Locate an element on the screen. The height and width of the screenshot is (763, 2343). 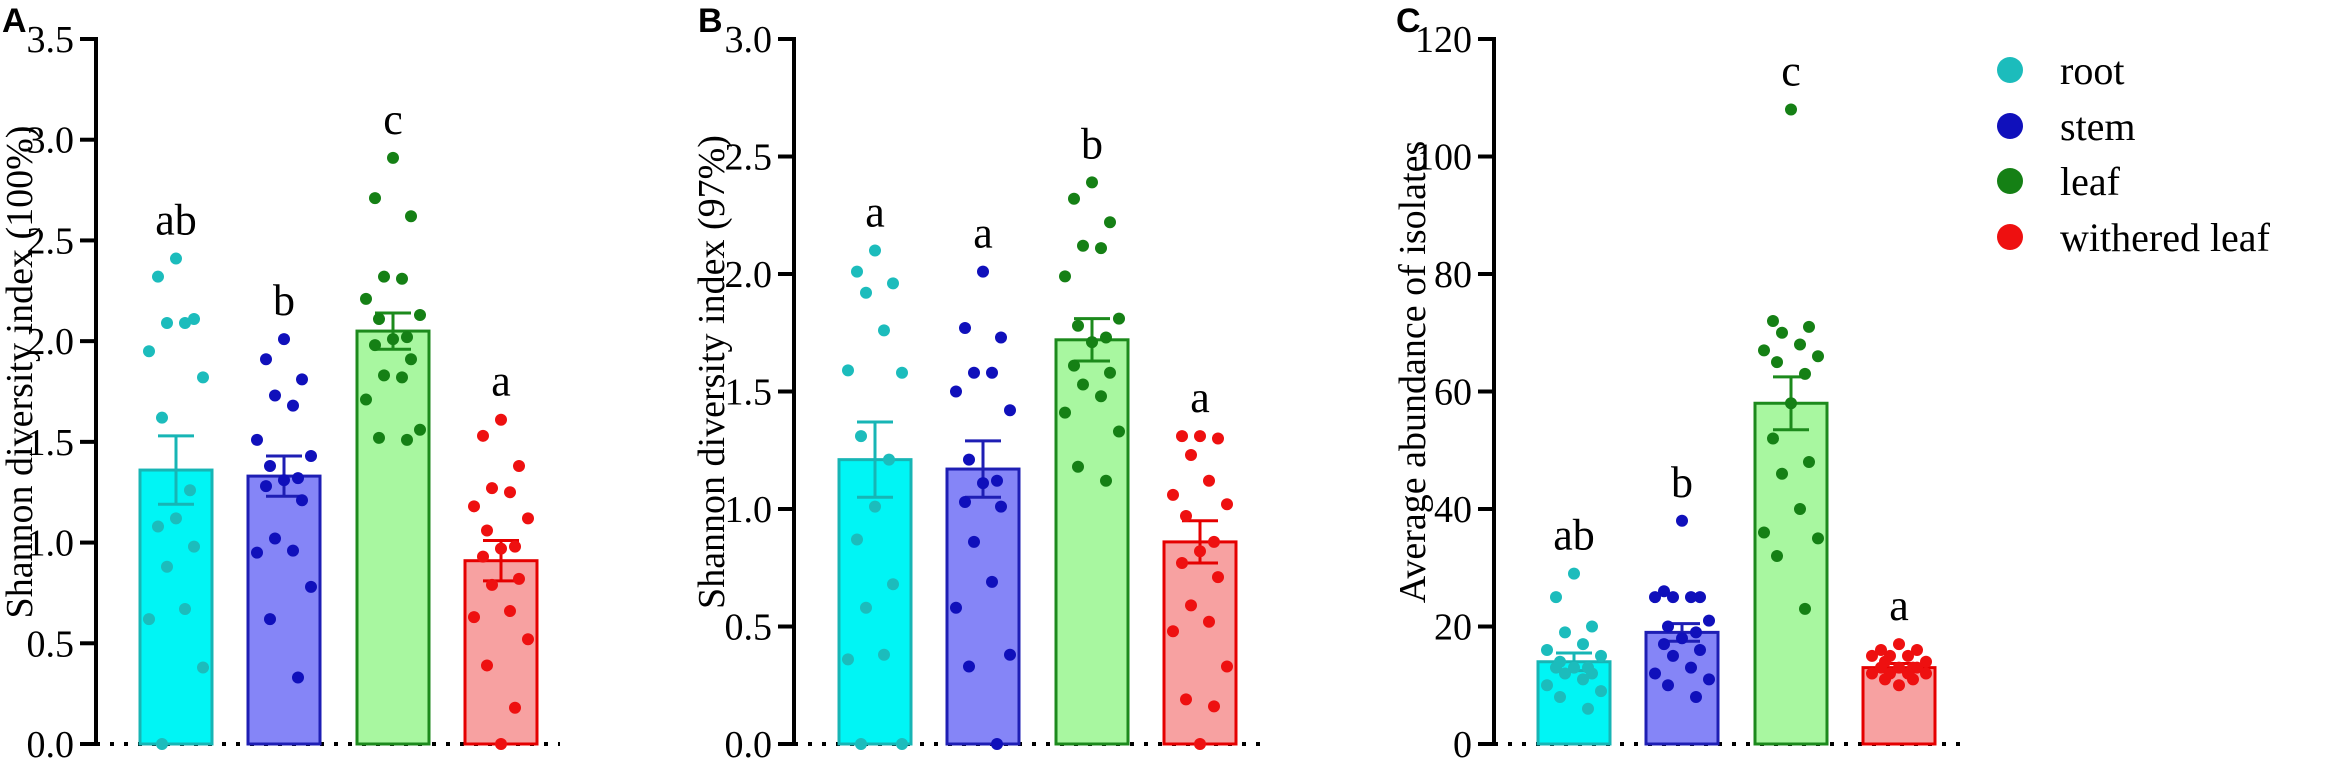
panel-a-ytick-label: 0.0 is located at coordinates (51, 743).